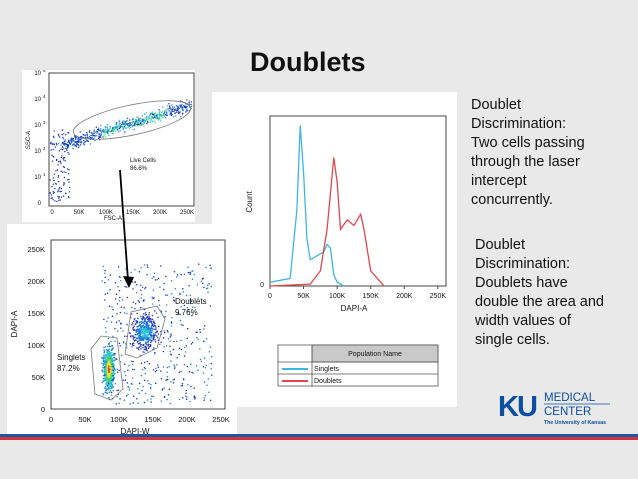 This screenshot has height=479, width=638. Describe the element at coordinates (43, 409) in the screenshot. I see `dapi-y-tick-label: 0` at that location.